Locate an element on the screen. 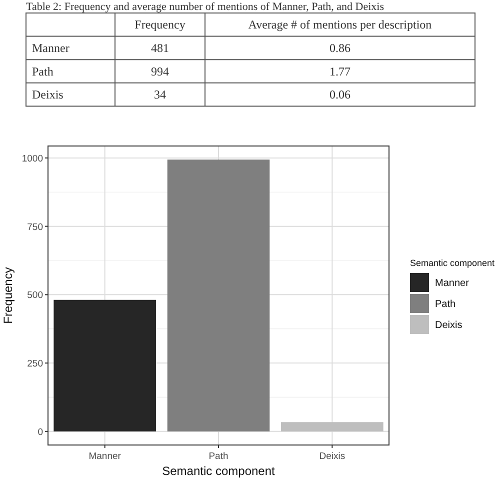 Image resolution: width=498 pixels, height=487 pixels. legend-label: Path is located at coordinates (445, 304).